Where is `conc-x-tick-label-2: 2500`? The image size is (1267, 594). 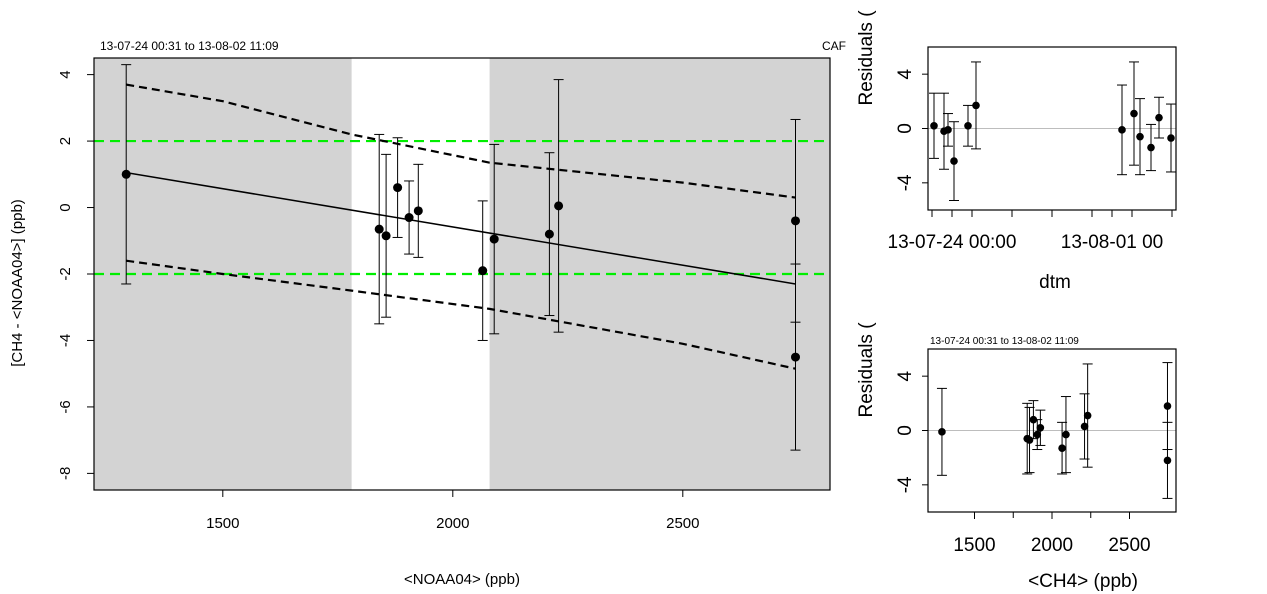 conc-x-tick-label-2: 2500 is located at coordinates (1129, 545).